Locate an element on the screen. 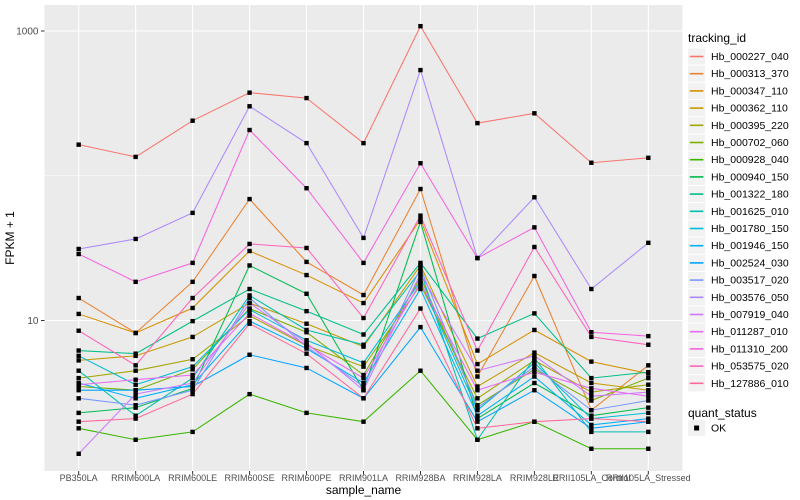 The width and height of the screenshot is (800, 500). legend-label: Hb_011287_010 is located at coordinates (749, 332).